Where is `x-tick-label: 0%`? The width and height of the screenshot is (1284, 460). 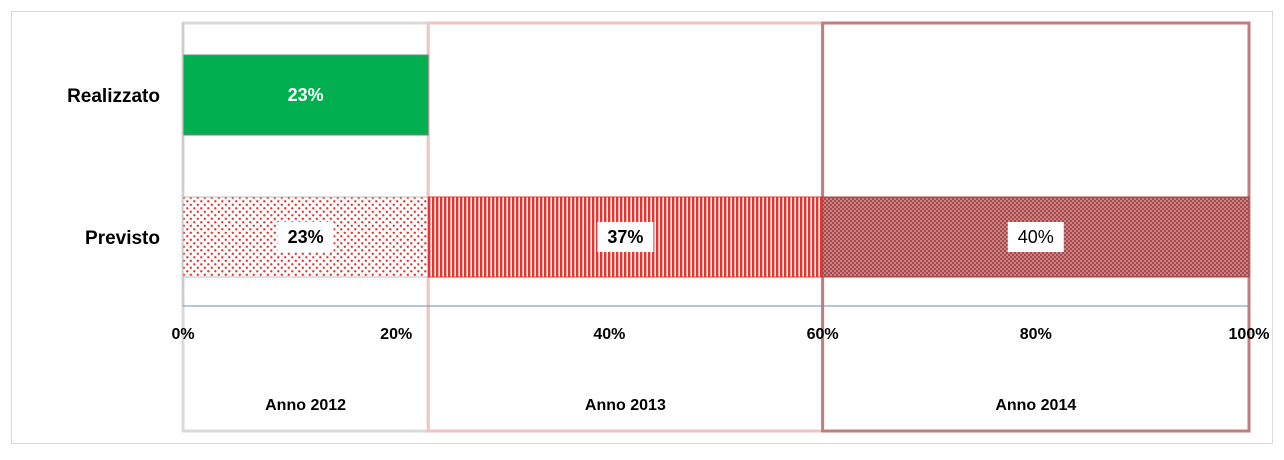
x-tick-label: 0% is located at coordinates (182, 334).